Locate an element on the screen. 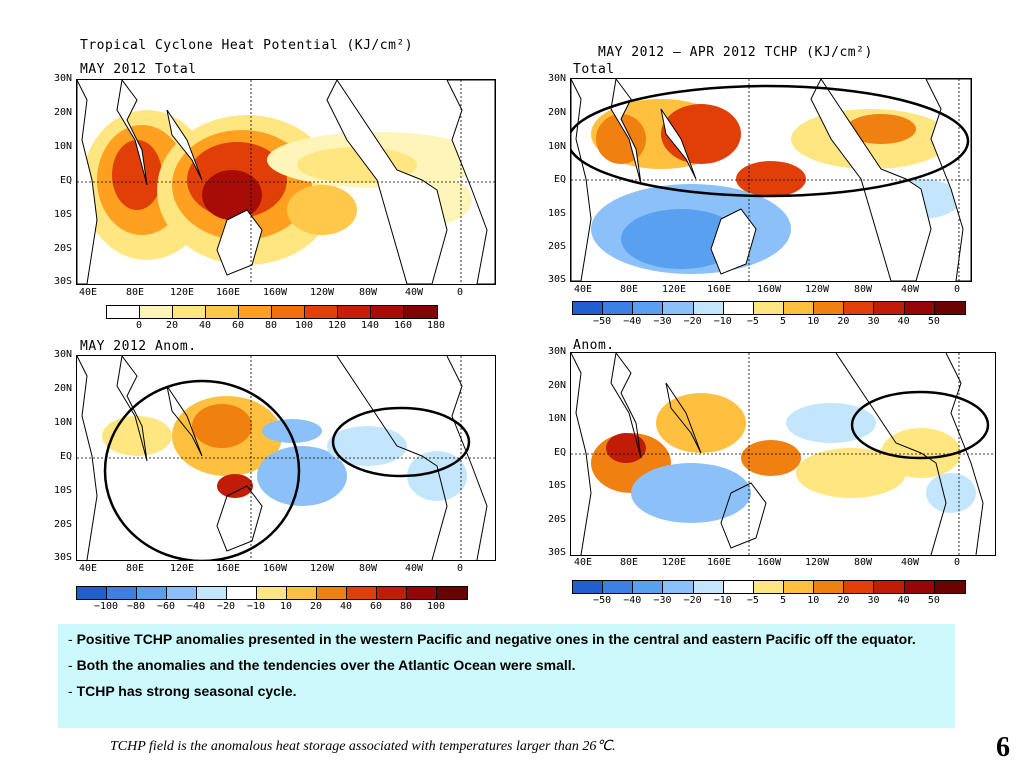 Image resolution: width=1024 pixels, height=768 pixels. colorbar-tick-label: 0 is located at coordinates (139, 325).